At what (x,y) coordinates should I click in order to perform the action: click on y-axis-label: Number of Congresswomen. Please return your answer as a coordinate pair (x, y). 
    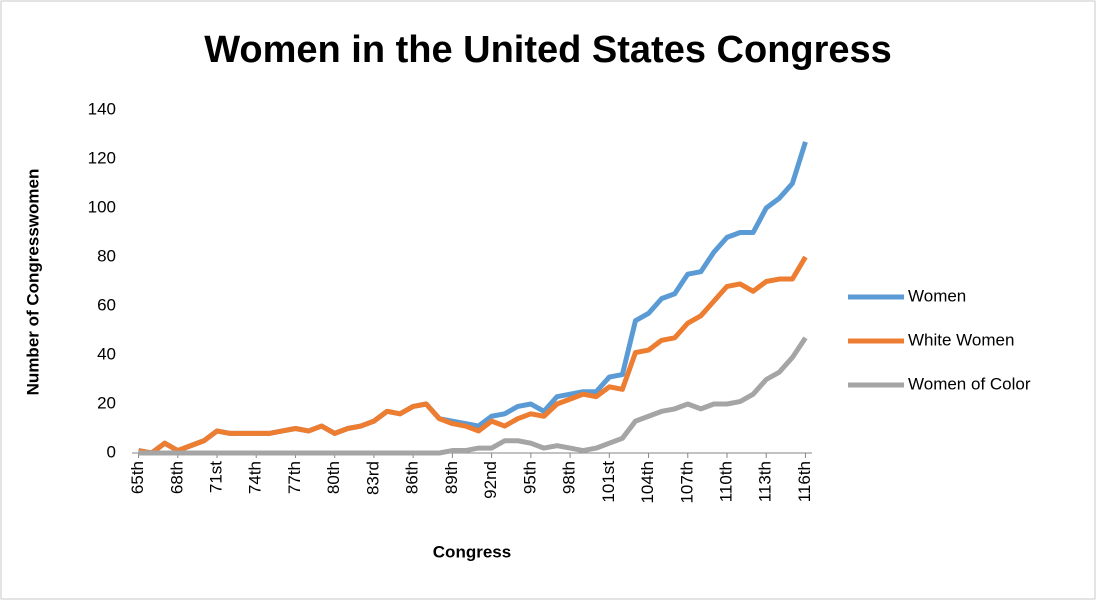
    Looking at the image, I should click on (32, 282).